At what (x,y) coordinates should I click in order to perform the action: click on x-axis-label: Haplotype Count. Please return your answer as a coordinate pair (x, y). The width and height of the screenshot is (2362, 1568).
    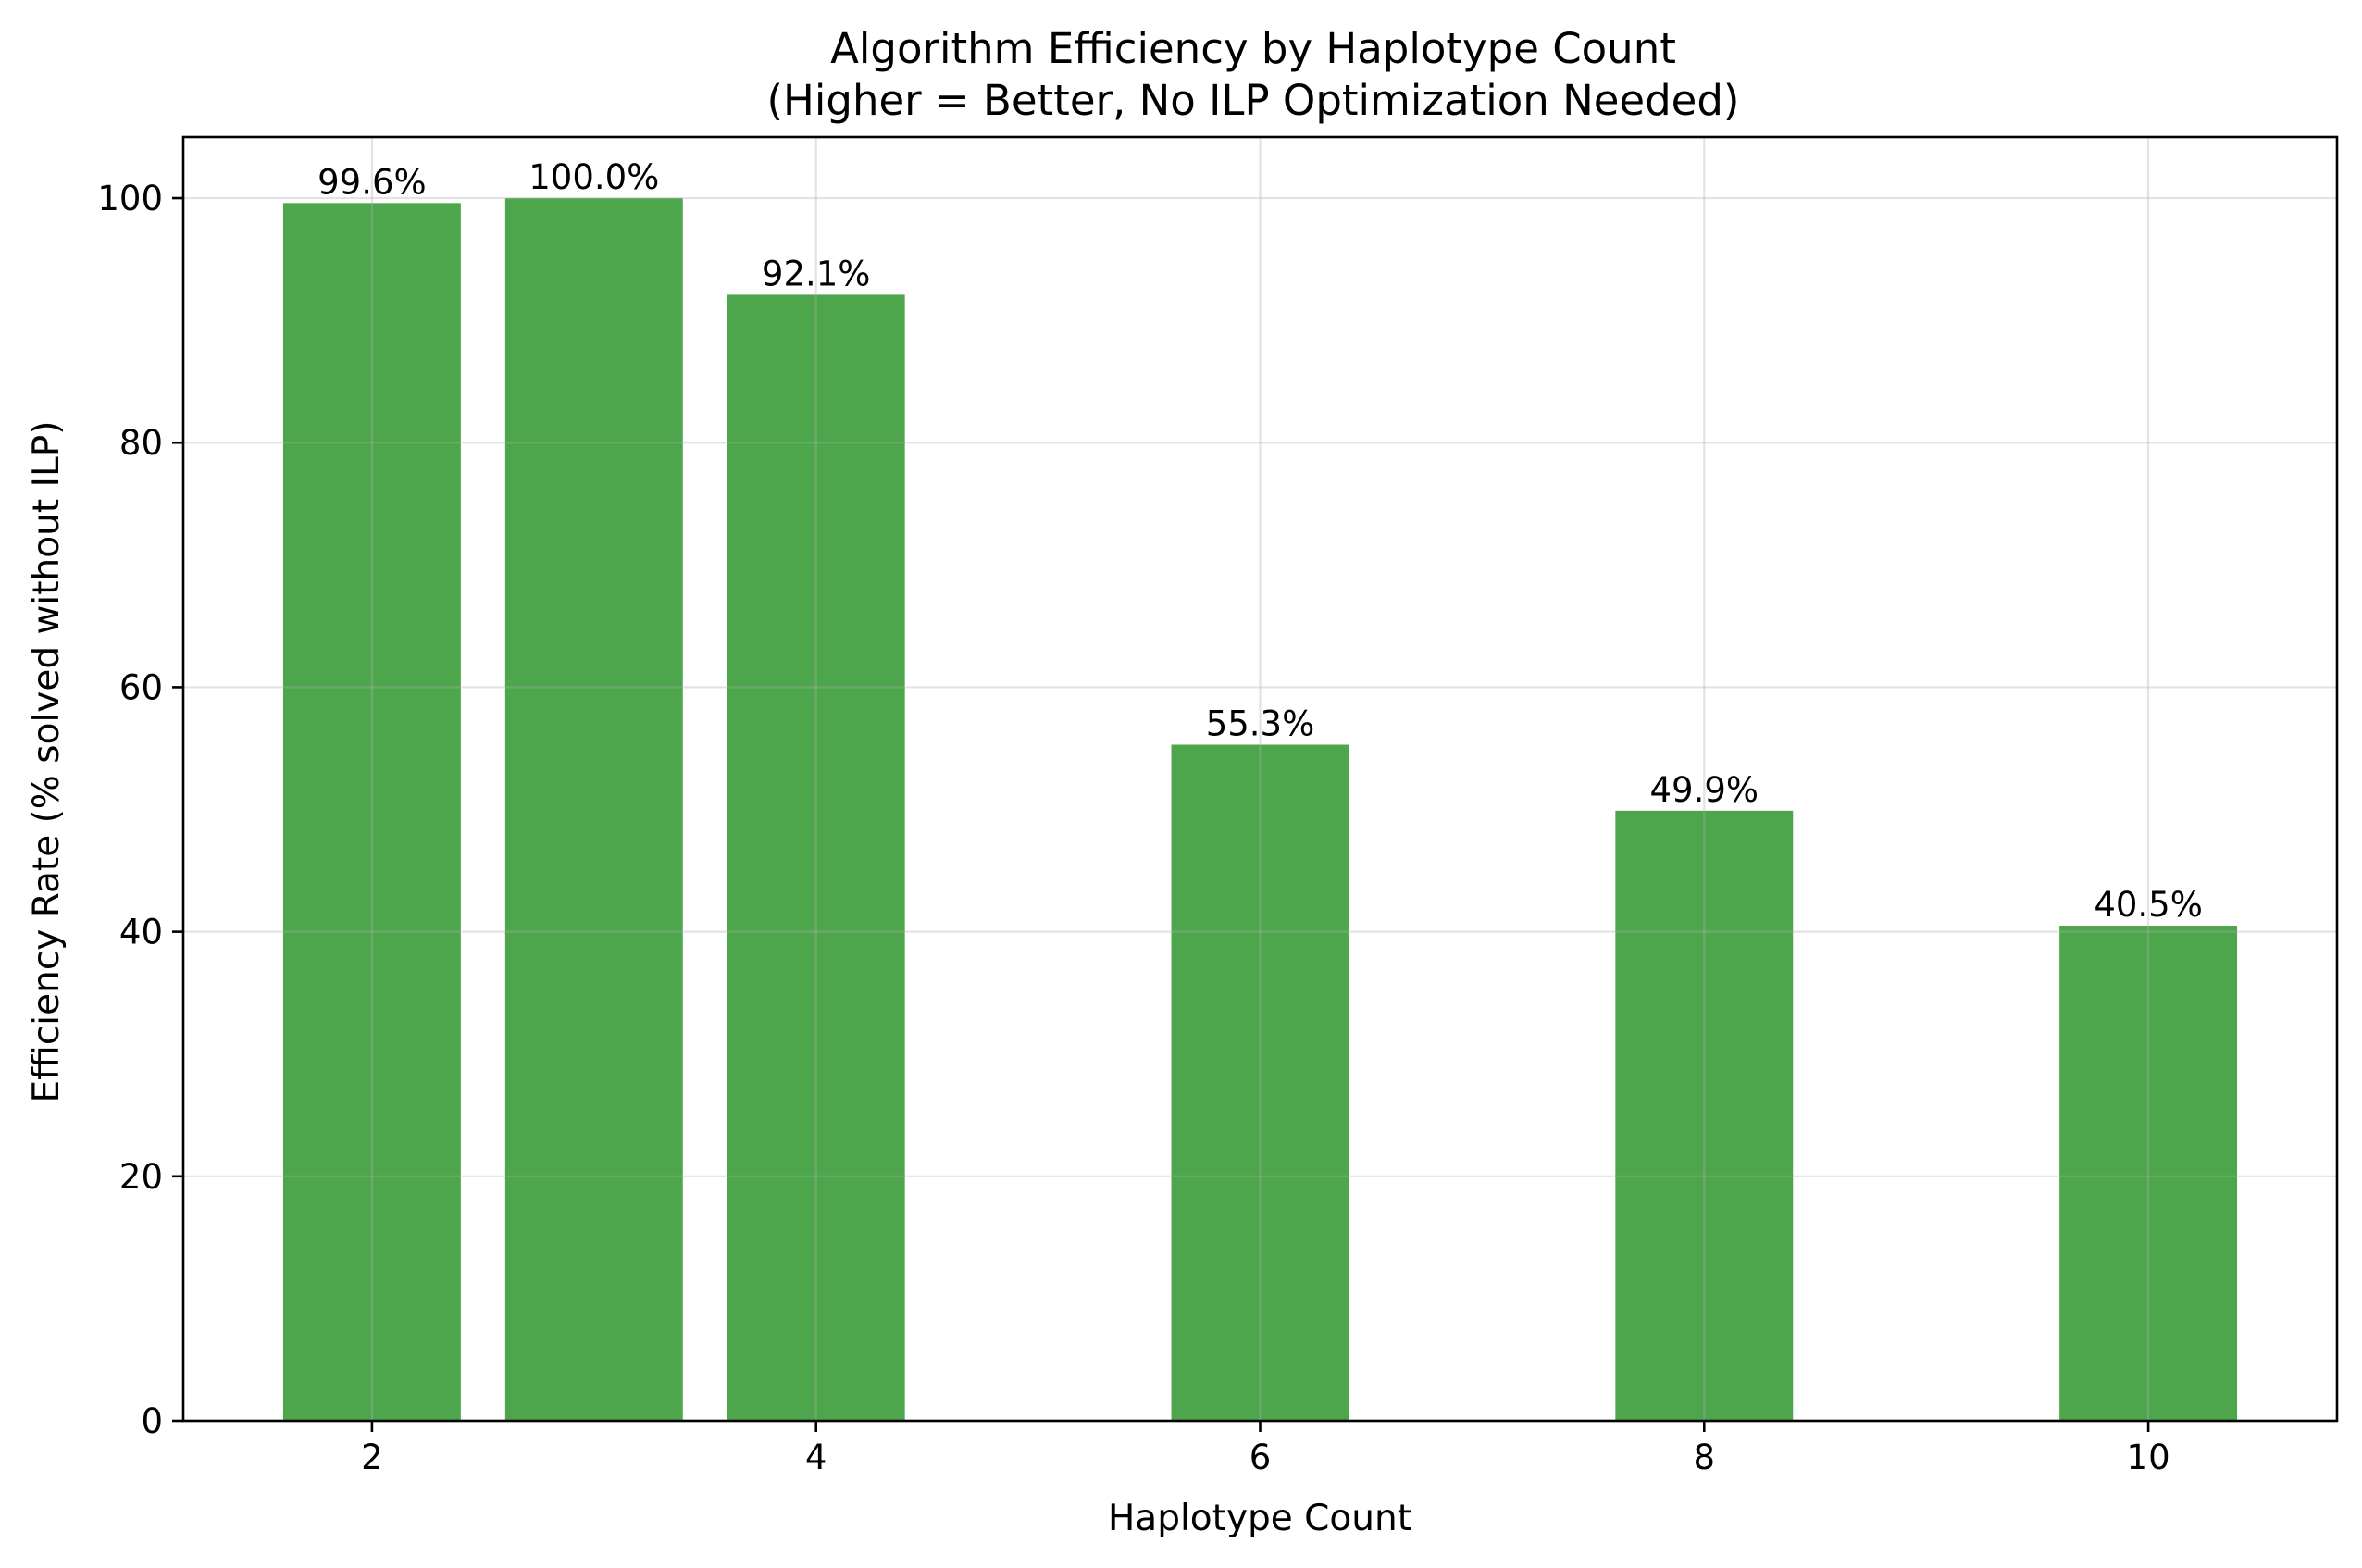
    Looking at the image, I should click on (1259, 1518).